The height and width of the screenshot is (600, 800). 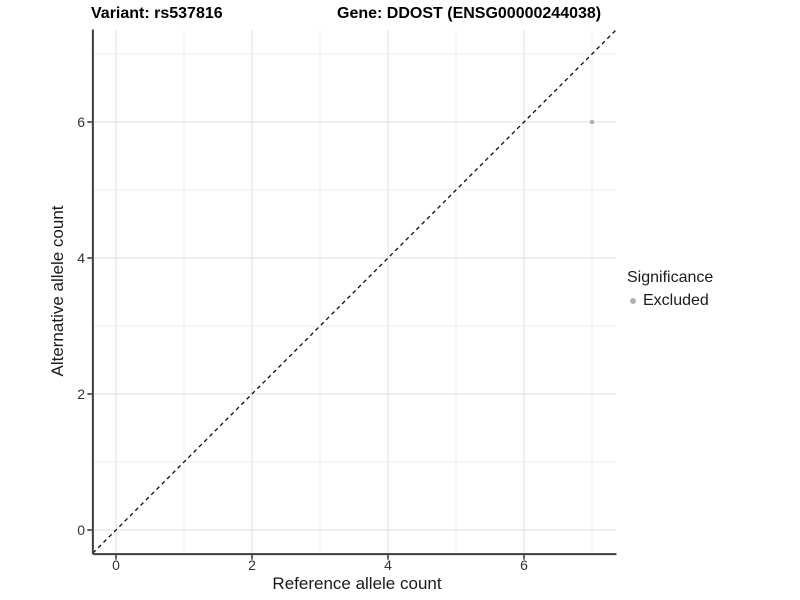 I want to click on x-tick-label: 4, so click(x=388, y=565).